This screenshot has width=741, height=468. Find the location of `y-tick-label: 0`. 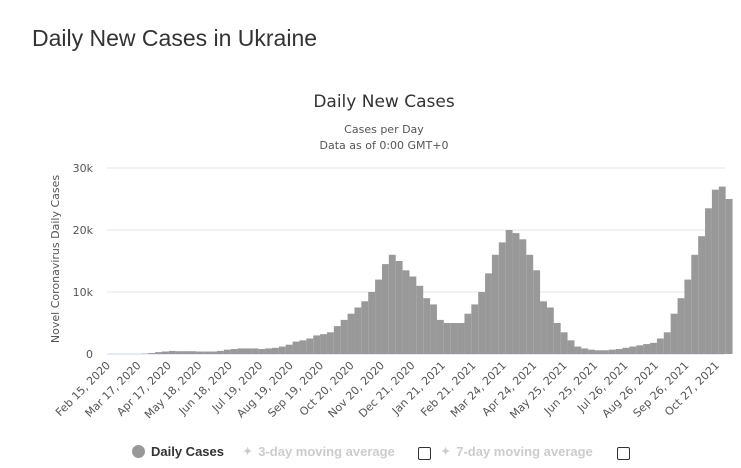

y-tick-label: 0 is located at coordinates (89, 354).